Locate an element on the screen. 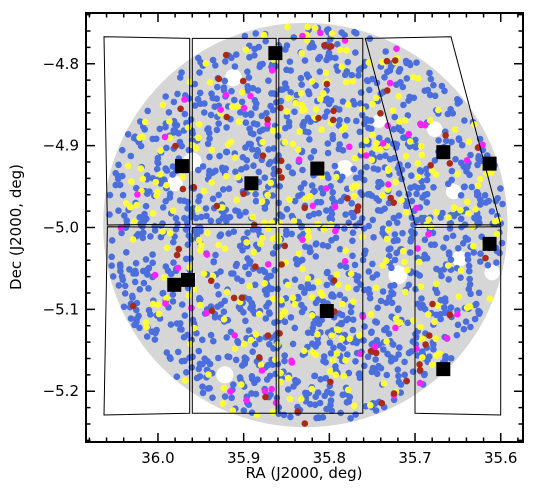  x-tick-label: 35.8 is located at coordinates (329, 458).